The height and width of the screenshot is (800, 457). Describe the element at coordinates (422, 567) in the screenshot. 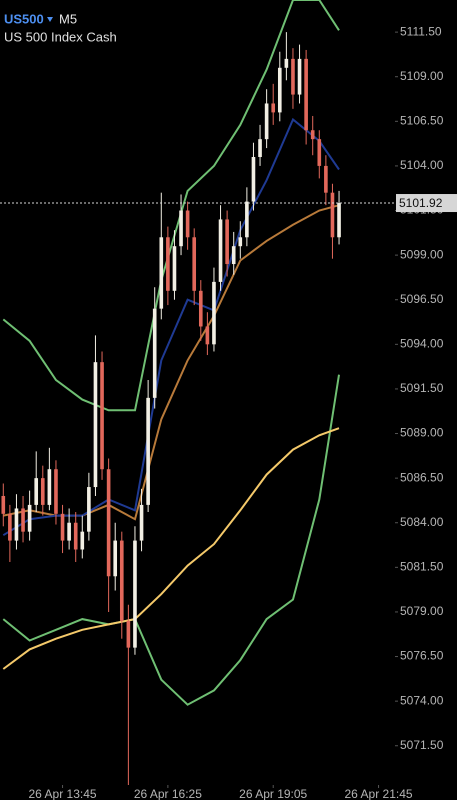

I see `y-tick-label: 5081.50` at that location.